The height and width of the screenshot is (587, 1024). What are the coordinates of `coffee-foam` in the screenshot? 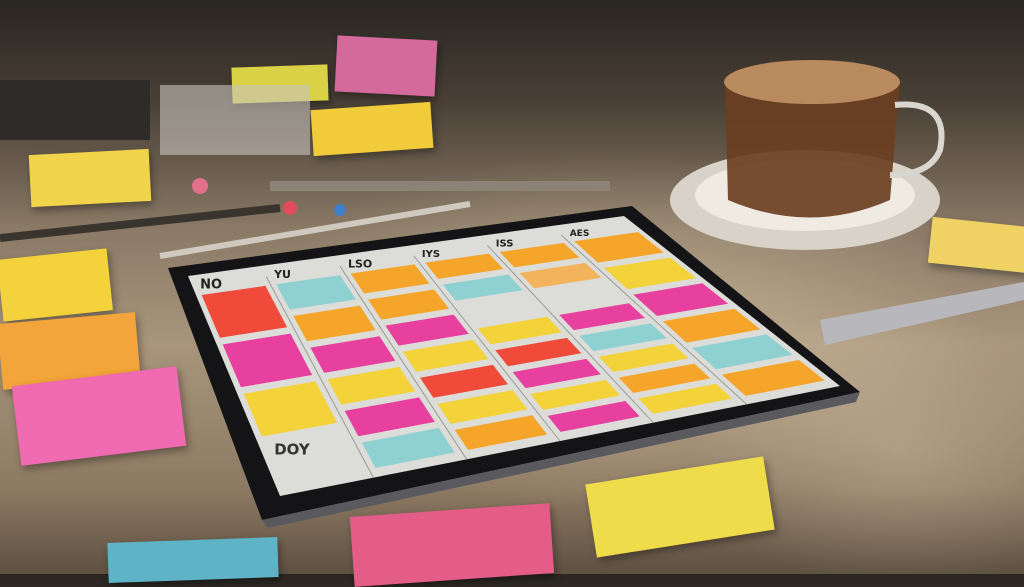 It's located at (812, 82).